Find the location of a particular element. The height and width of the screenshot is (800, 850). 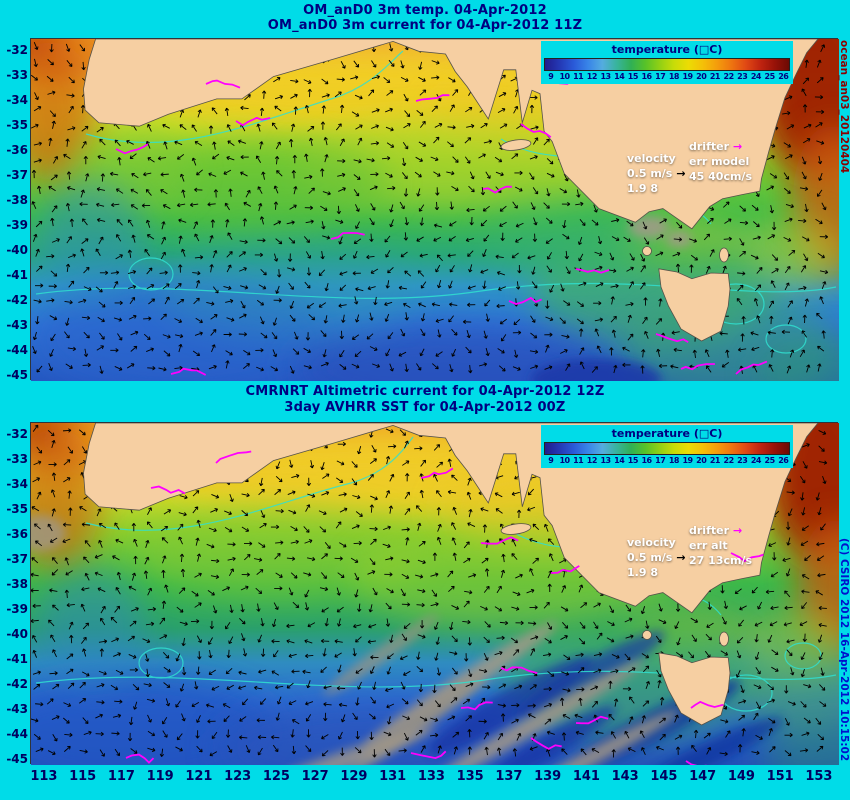

y-tick-label: -37 is located at coordinates (17, 175).